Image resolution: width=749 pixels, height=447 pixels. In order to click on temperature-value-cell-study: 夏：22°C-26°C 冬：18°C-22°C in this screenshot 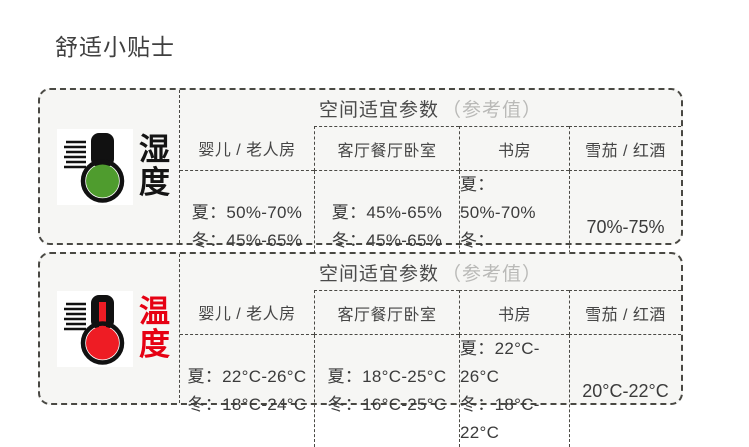, I will do `click(514, 391)`.